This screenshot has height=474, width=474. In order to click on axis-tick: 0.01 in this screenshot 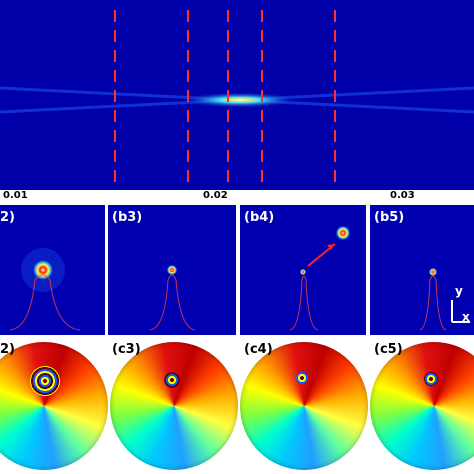, I will do `click(15, 195)`.